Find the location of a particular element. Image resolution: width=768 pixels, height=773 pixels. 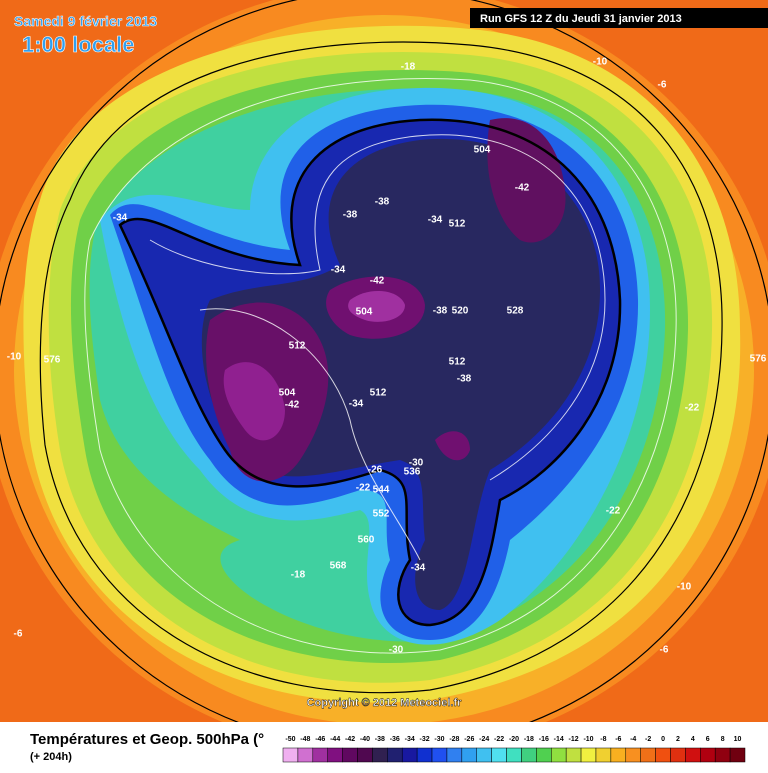

footer-title: Températures et Geop. 500hPa (° is located at coordinates (147, 739).